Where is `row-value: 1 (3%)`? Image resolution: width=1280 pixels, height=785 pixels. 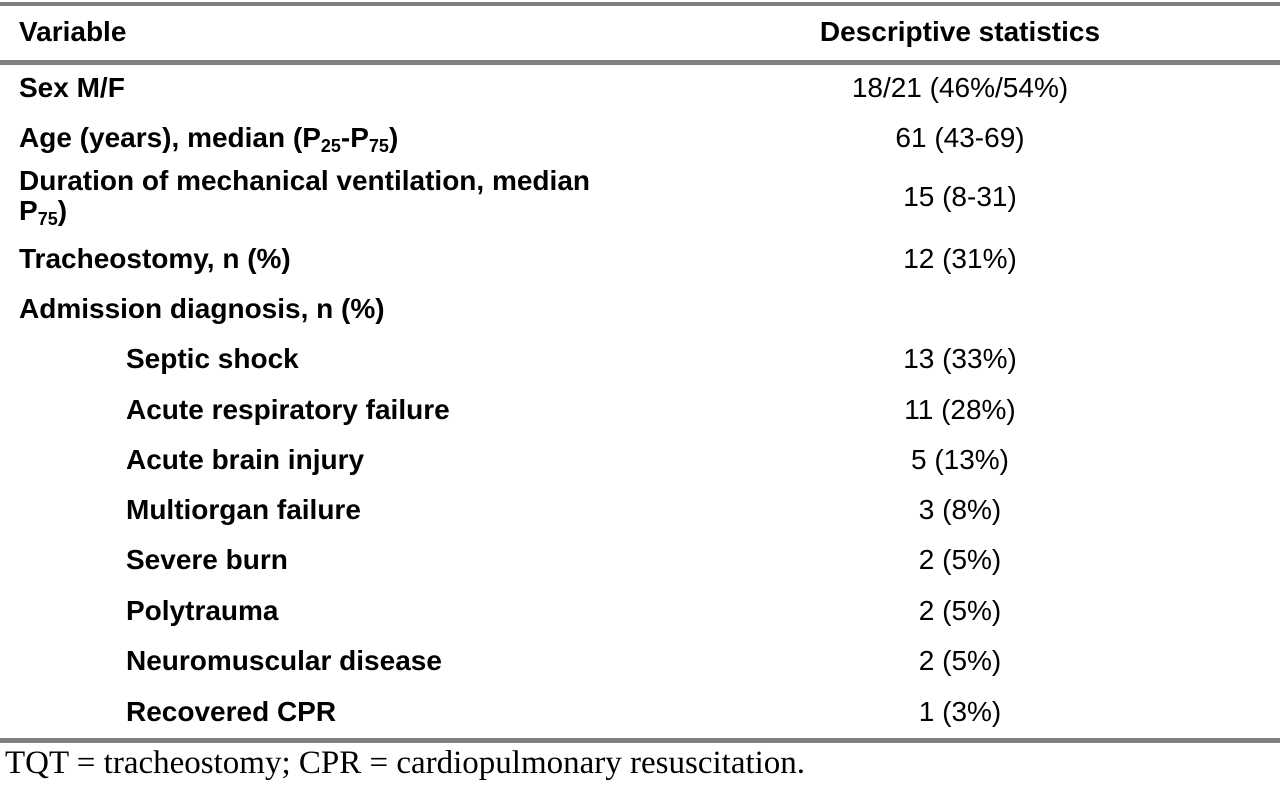
row-value: 1 (3%) is located at coordinates (960, 711).